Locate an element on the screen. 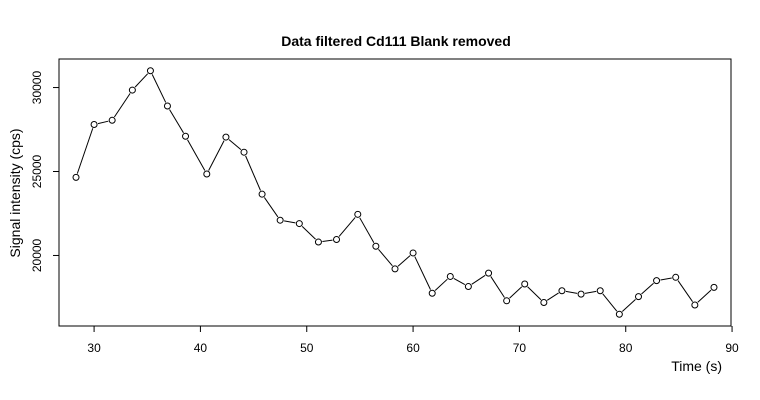  y-axis: 20000 25000 30000 is located at coordinates (44, 171).